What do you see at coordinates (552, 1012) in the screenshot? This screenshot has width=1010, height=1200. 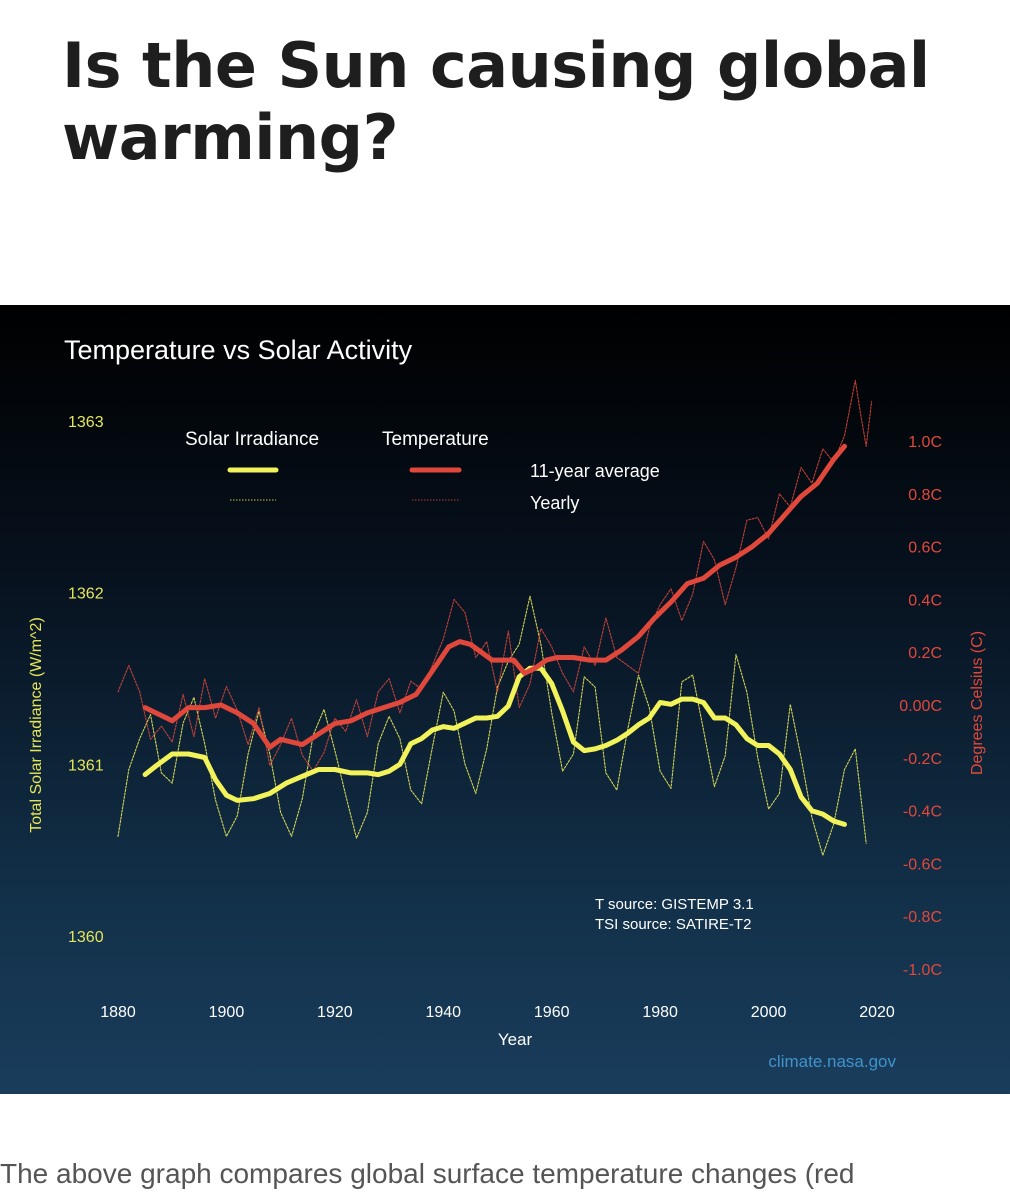 I see `x-tick-label: 1960` at bounding box center [552, 1012].